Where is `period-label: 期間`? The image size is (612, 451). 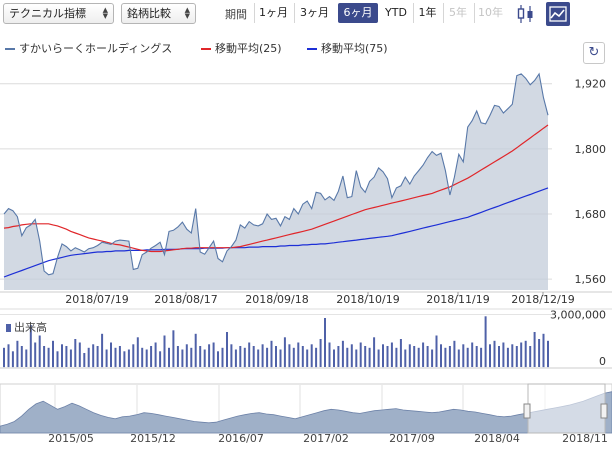
period-label: 期間 is located at coordinates (236, 14).